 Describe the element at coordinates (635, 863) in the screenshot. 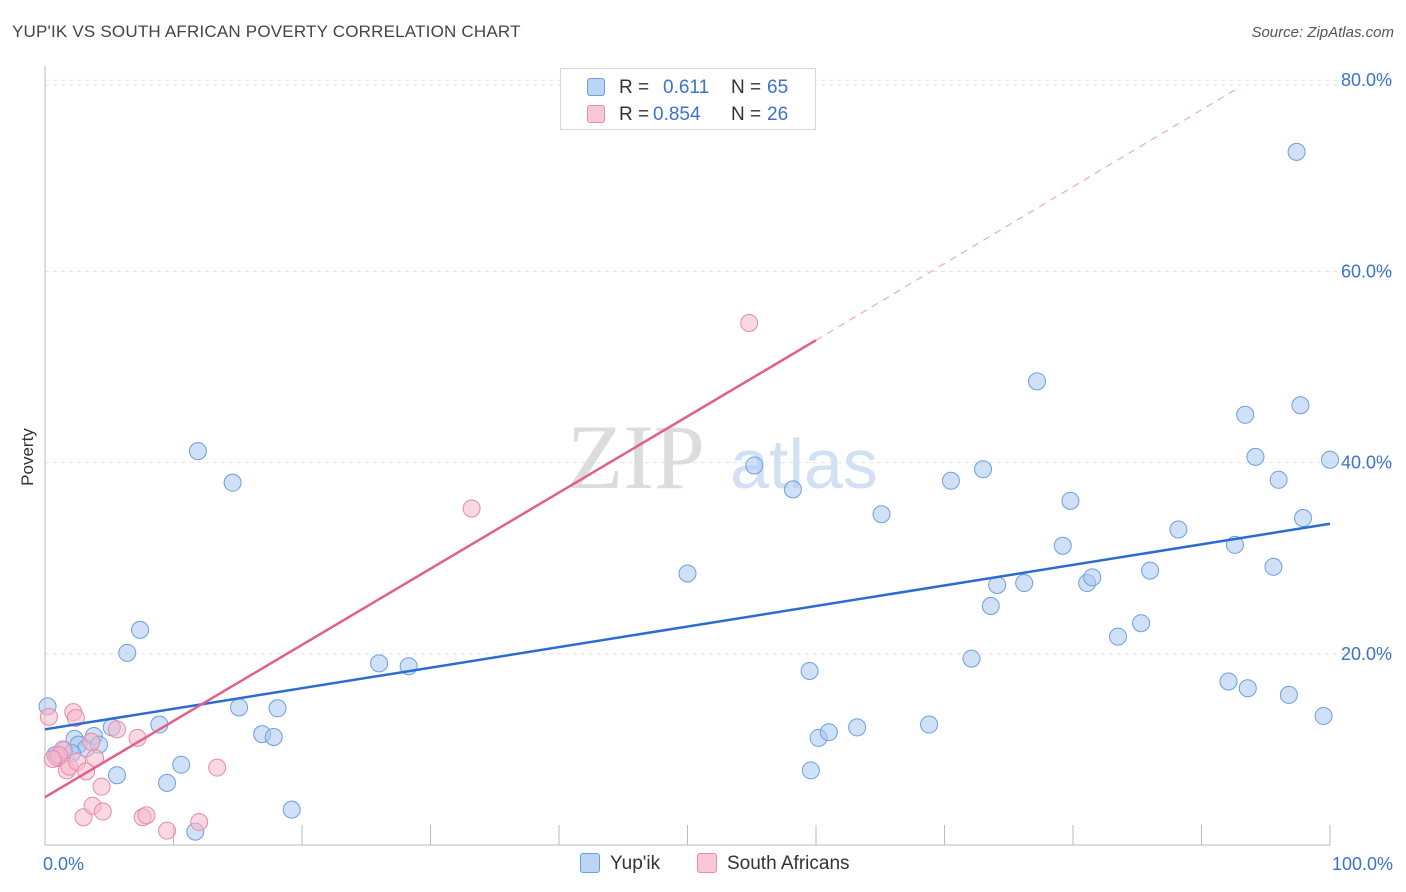

I see `legend-label-yupik: Yup'ik` at that location.